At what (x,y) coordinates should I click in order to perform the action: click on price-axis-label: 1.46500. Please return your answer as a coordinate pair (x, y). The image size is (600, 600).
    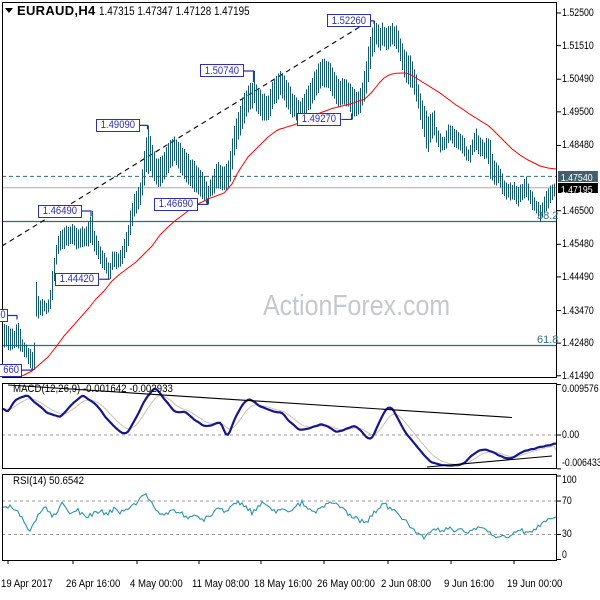
    Looking at the image, I should click on (577, 210).